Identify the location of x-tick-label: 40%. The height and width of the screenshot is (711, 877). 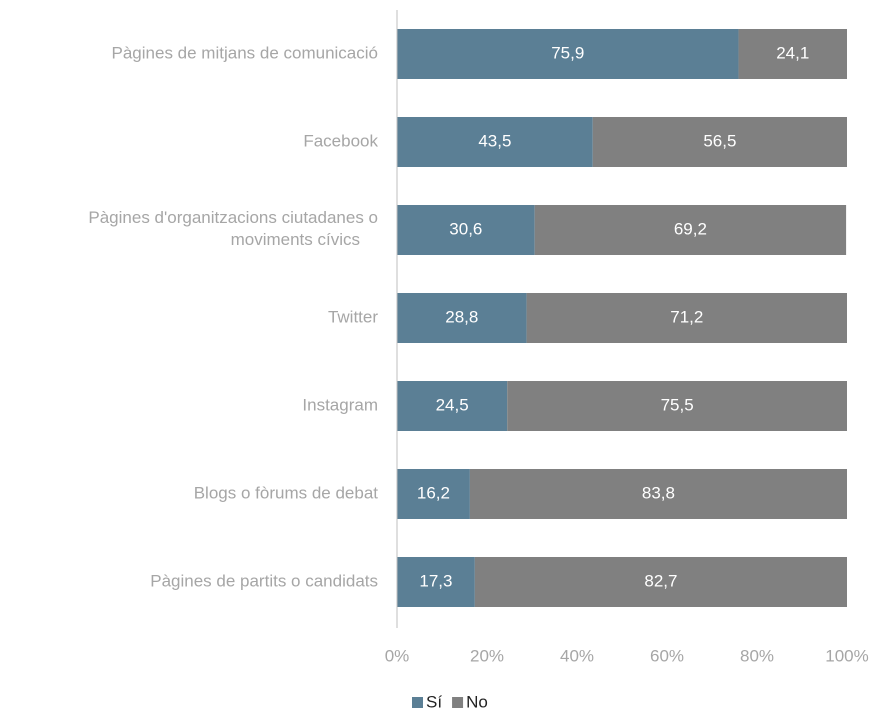
(577, 655).